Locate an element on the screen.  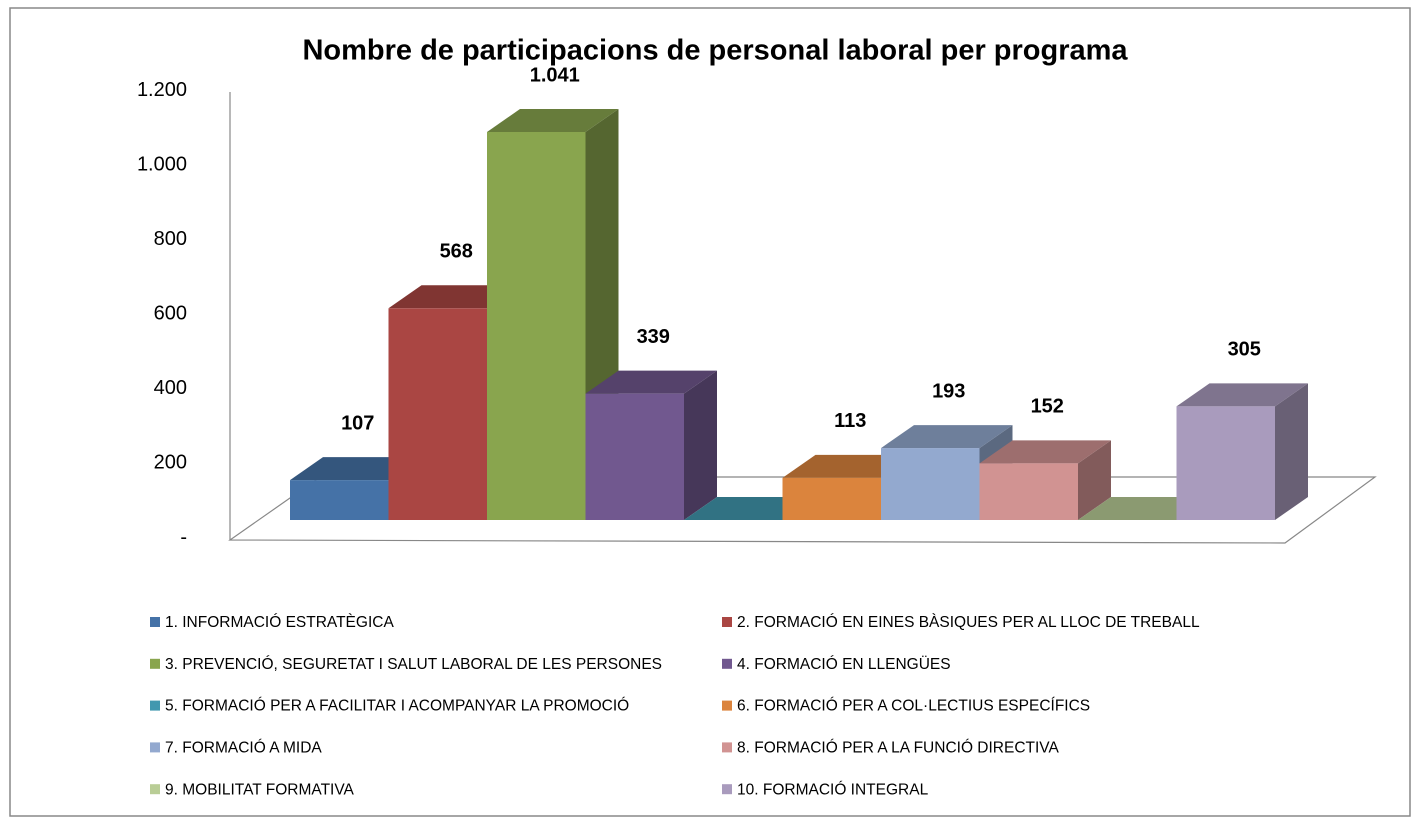
legend-label: 4. FORMACIÓ EN LLENGÜES is located at coordinates (844, 664).